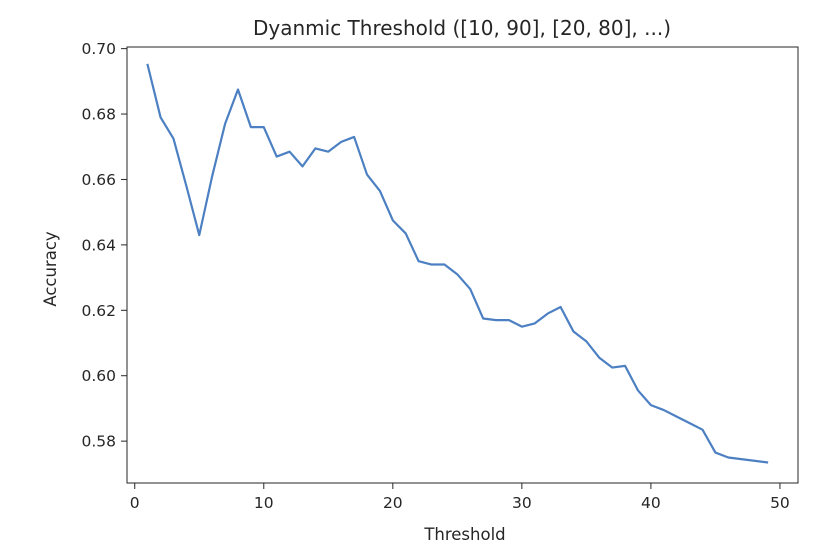 This screenshot has width=814, height=560. Describe the element at coordinates (98, 442) in the screenshot. I see `y-tick-label: 0.58` at that location.